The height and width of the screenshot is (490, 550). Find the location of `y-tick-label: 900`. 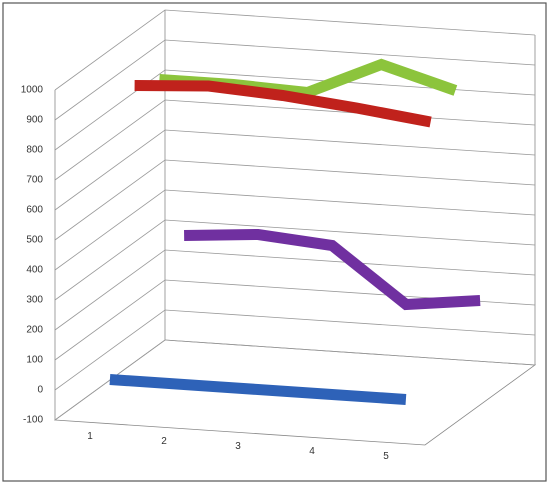

y-tick-label: 900 is located at coordinates (34, 120).